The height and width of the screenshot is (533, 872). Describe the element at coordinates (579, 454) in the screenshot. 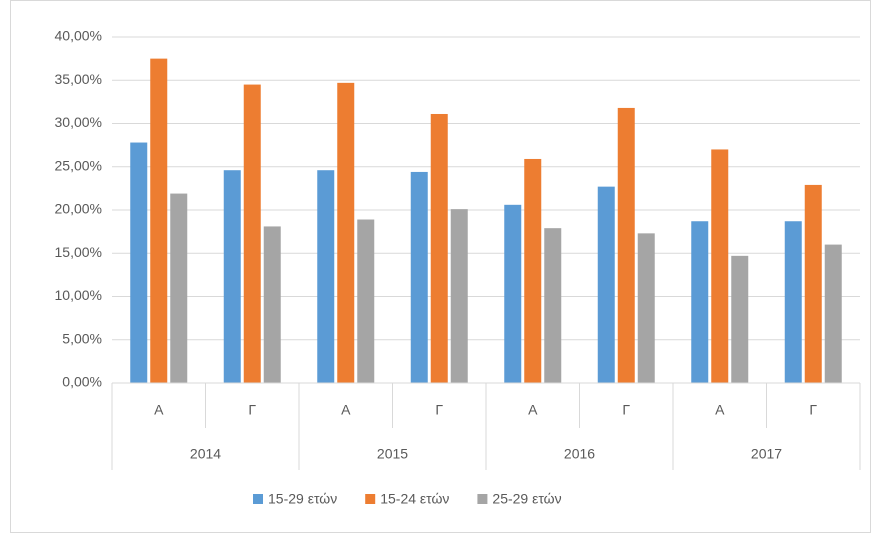

I see `group-label: 2016` at that location.